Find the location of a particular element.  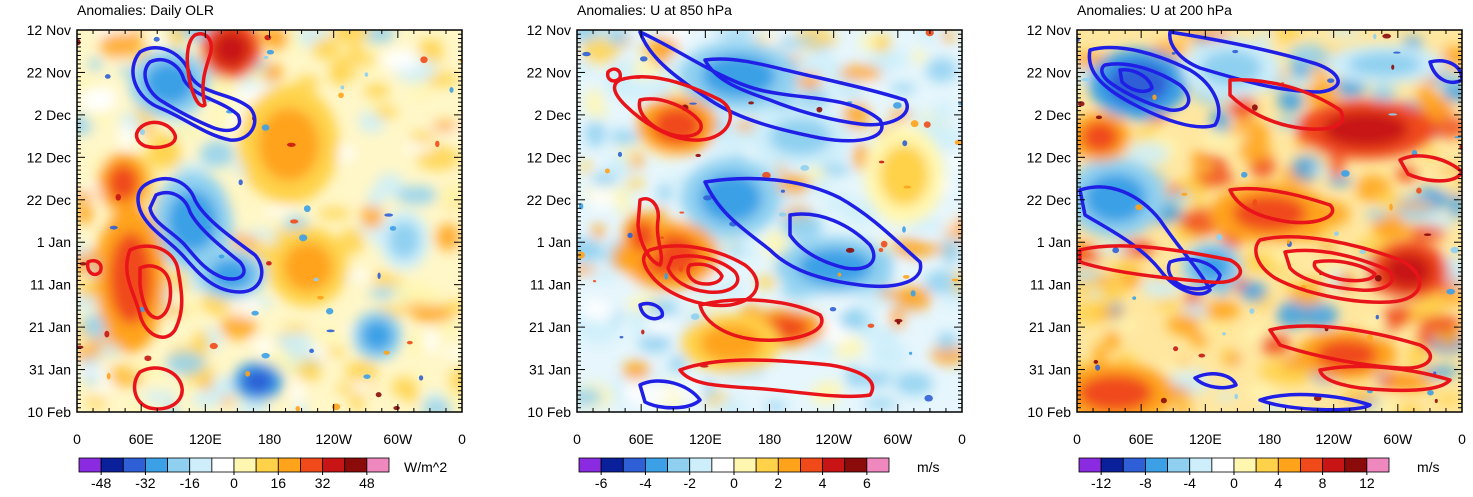

panel-title: Anomalies: U at 850 hPa is located at coordinates (654, 10).